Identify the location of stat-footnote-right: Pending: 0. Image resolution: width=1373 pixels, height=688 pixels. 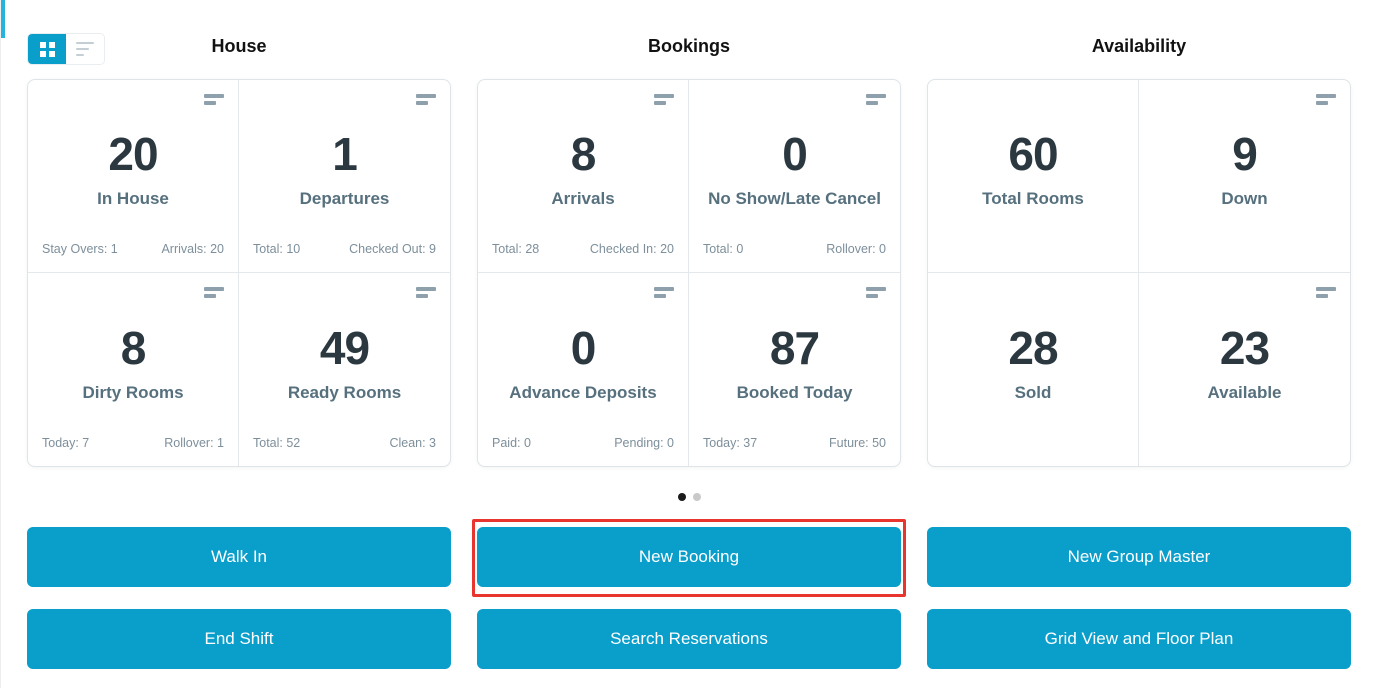
(644, 443).